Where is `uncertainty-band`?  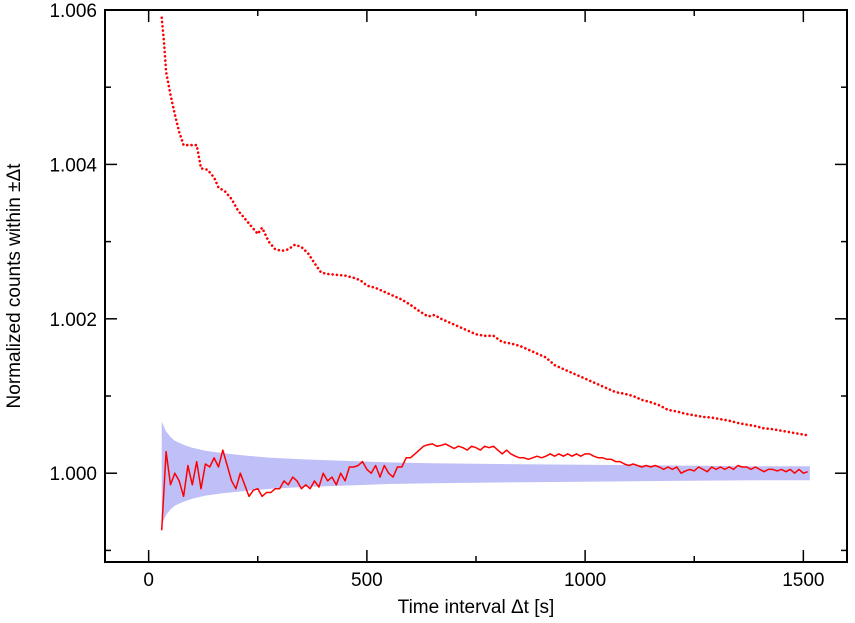
uncertainty-band is located at coordinates (485, 473).